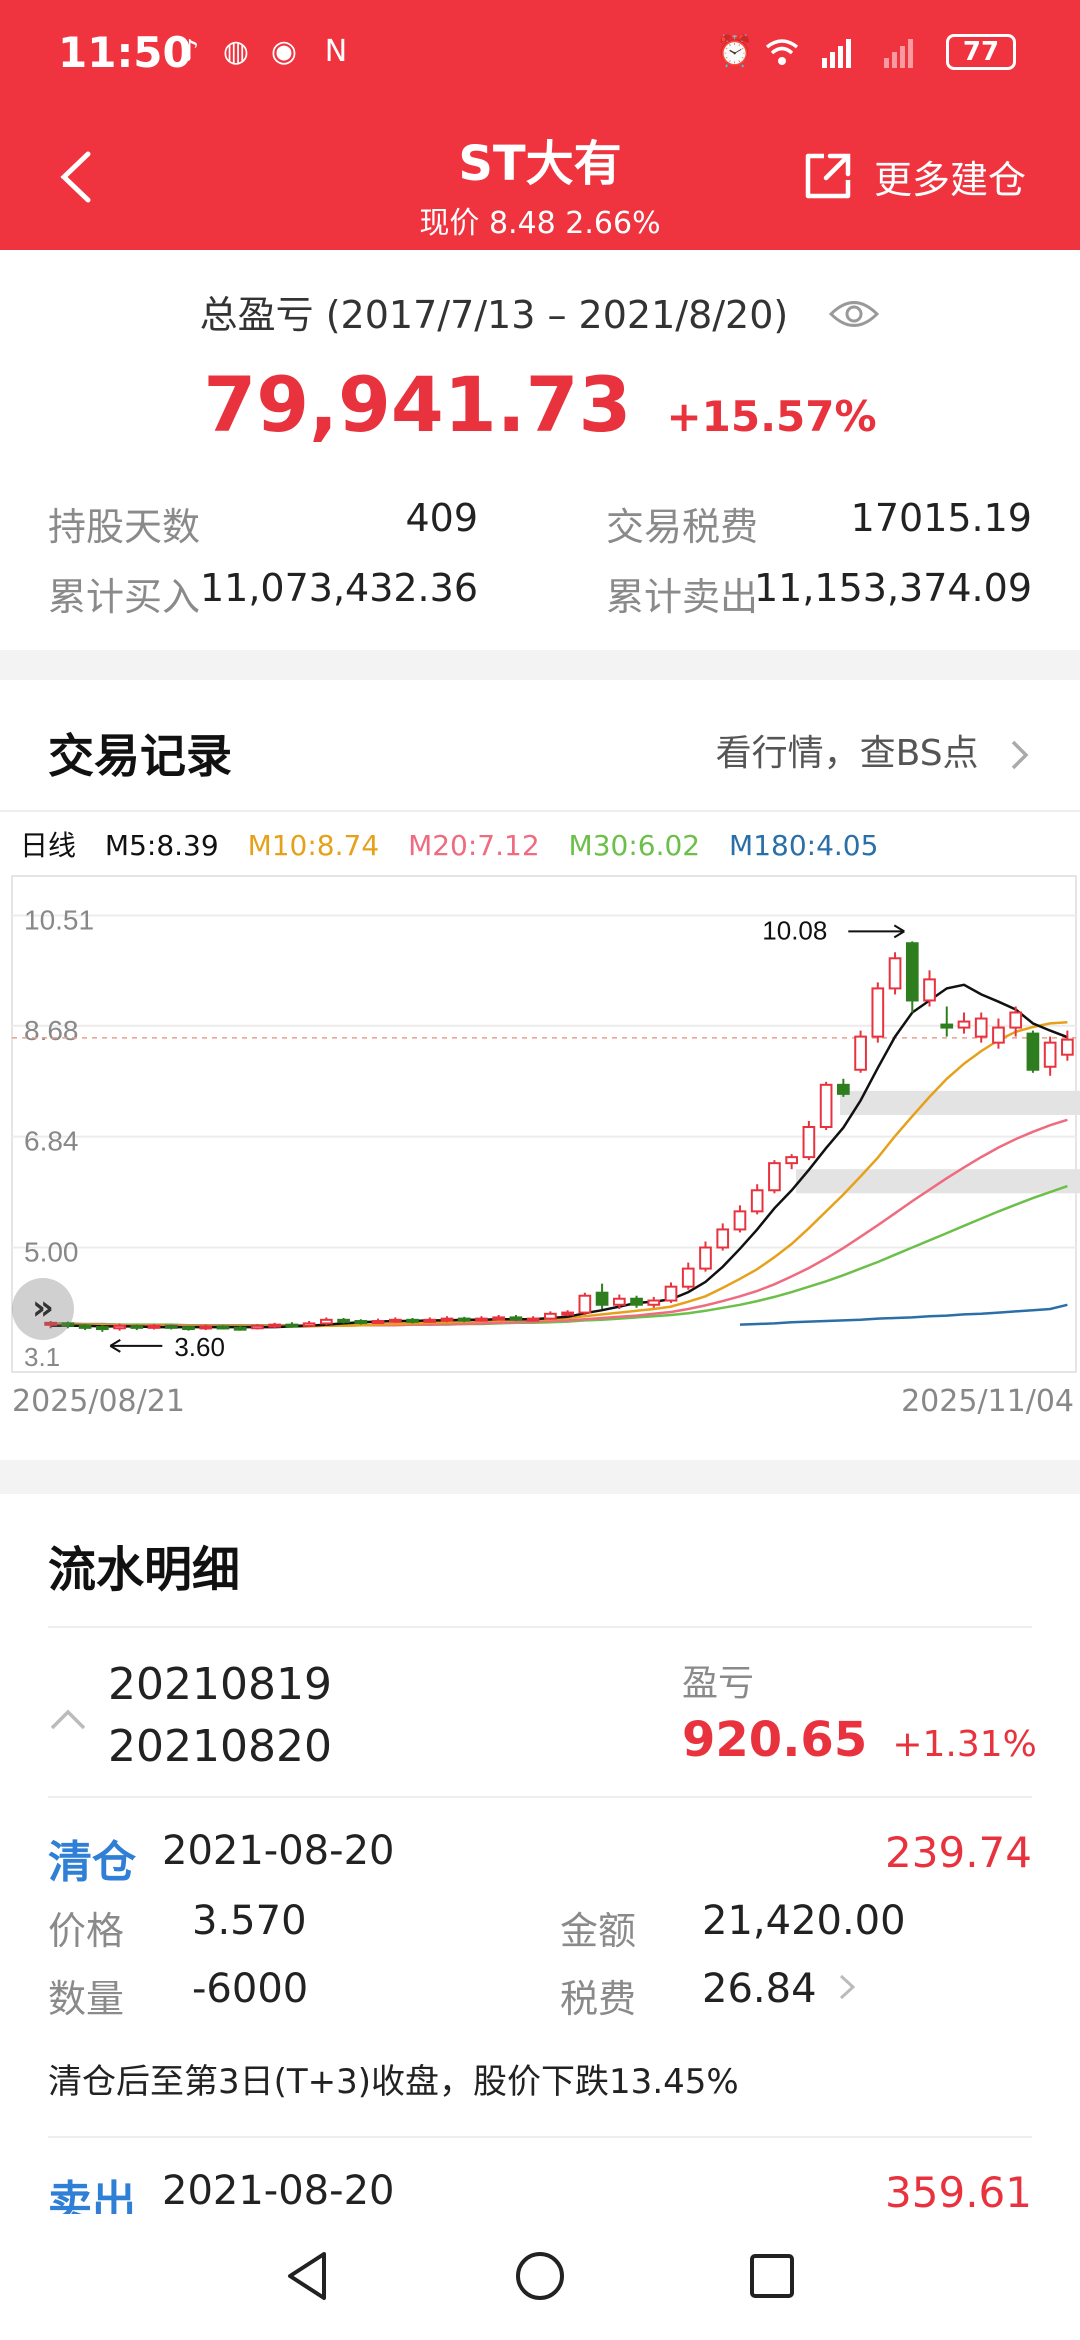 The height and width of the screenshot is (2340, 1080). What do you see at coordinates (51, 1030) in the screenshot?
I see `y-tick-label: 8.68` at bounding box center [51, 1030].